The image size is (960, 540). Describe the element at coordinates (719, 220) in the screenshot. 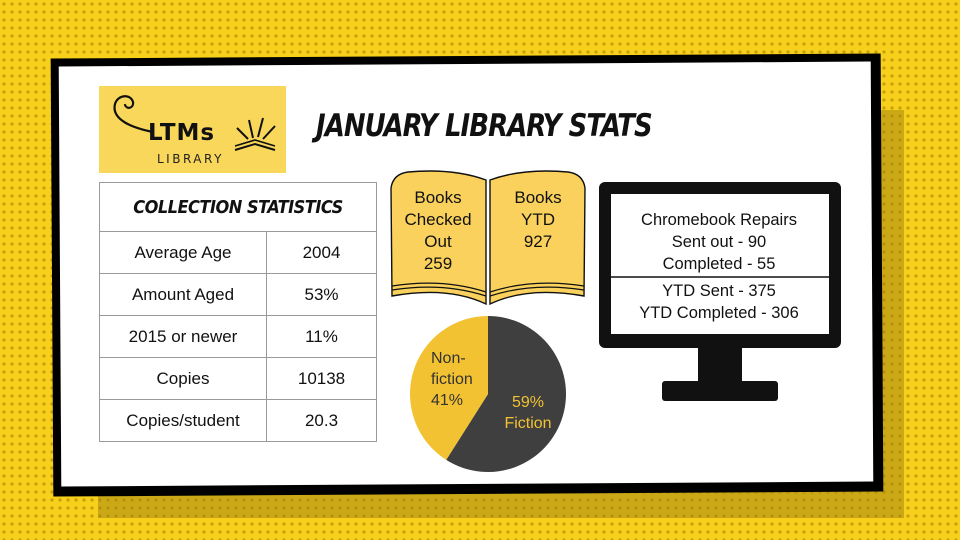

I see `chromebook-line: Chromebook Repairs` at that location.